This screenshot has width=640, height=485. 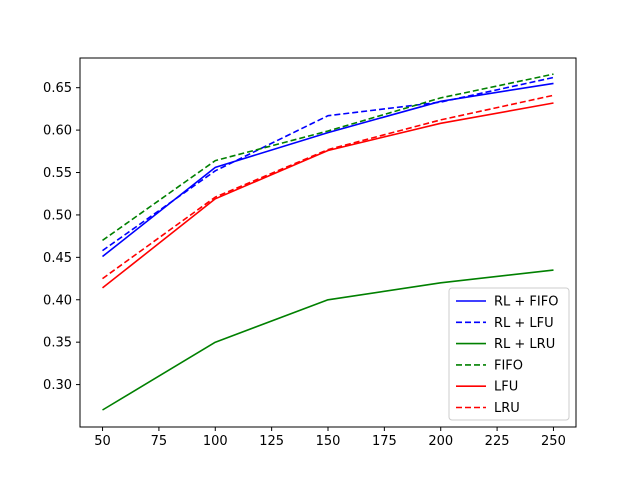 What do you see at coordinates (57, 385) in the screenshot?
I see `y-tick-label: 0.30` at bounding box center [57, 385].